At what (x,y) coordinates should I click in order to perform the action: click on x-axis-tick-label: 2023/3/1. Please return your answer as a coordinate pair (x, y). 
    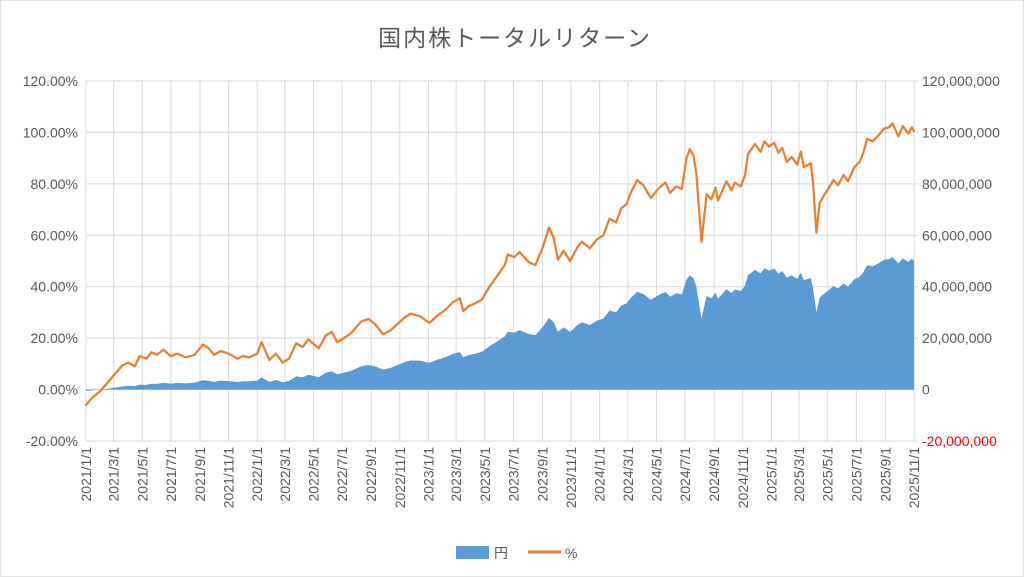
    Looking at the image, I should click on (456, 474).